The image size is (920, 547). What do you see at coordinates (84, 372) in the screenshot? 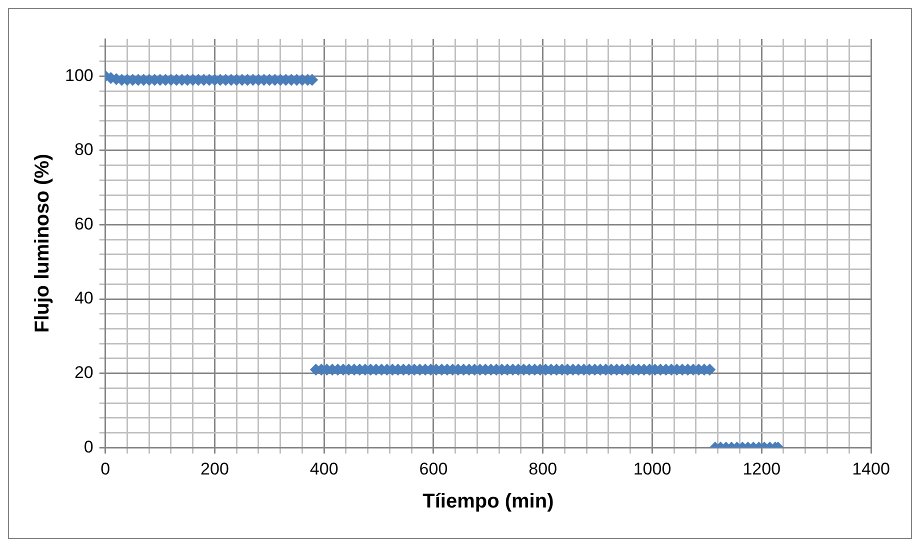
I see `y-tick-label: 20` at bounding box center [84, 372].